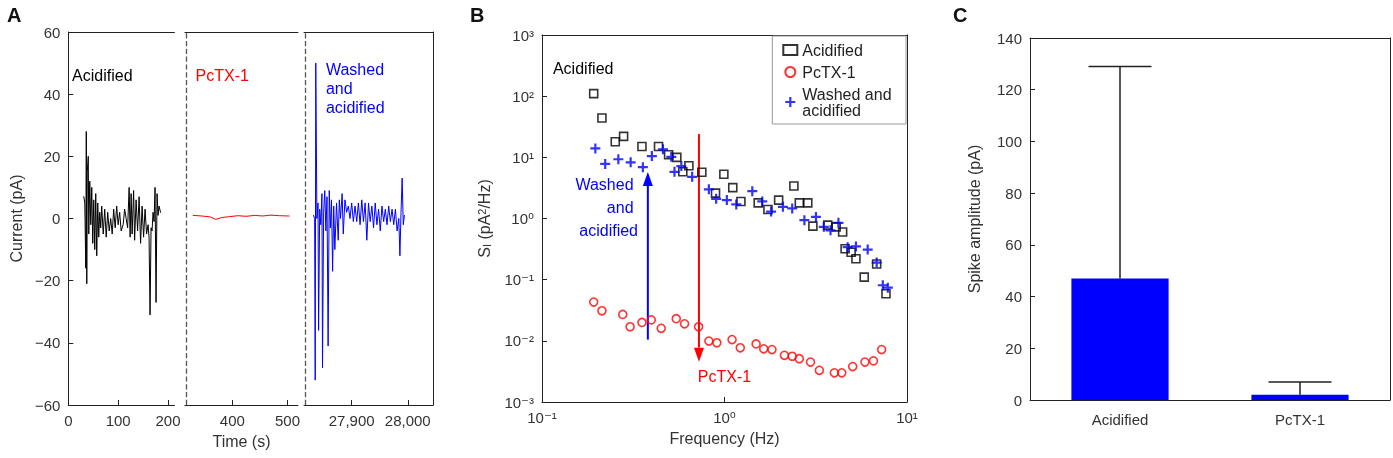 This screenshot has width=1393, height=458. What do you see at coordinates (232, 420) in the screenshot?
I see `x-tick-label: 400` at bounding box center [232, 420].